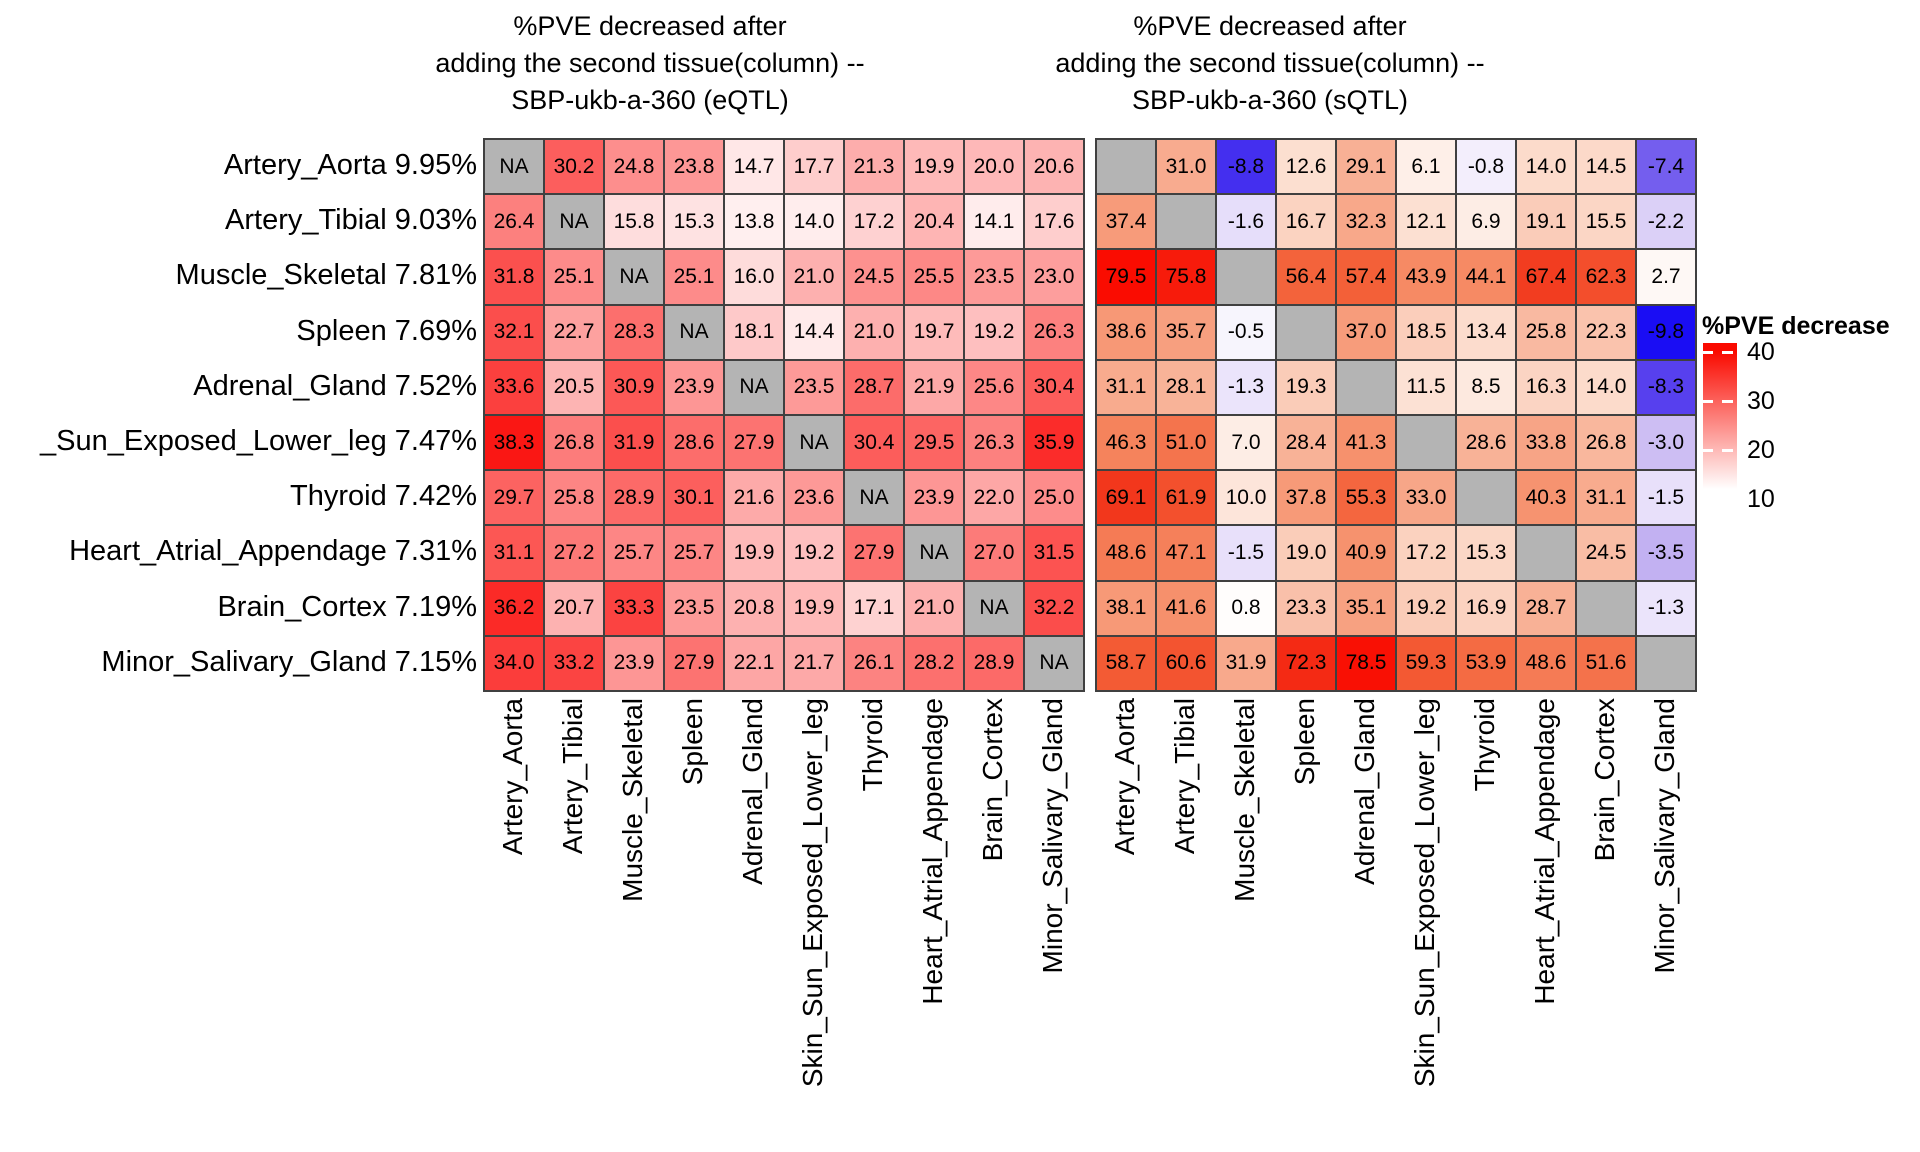 The height and width of the screenshot is (1152, 1920). I want to click on col-label: Muscle_Skeletal, so click(632, 800).